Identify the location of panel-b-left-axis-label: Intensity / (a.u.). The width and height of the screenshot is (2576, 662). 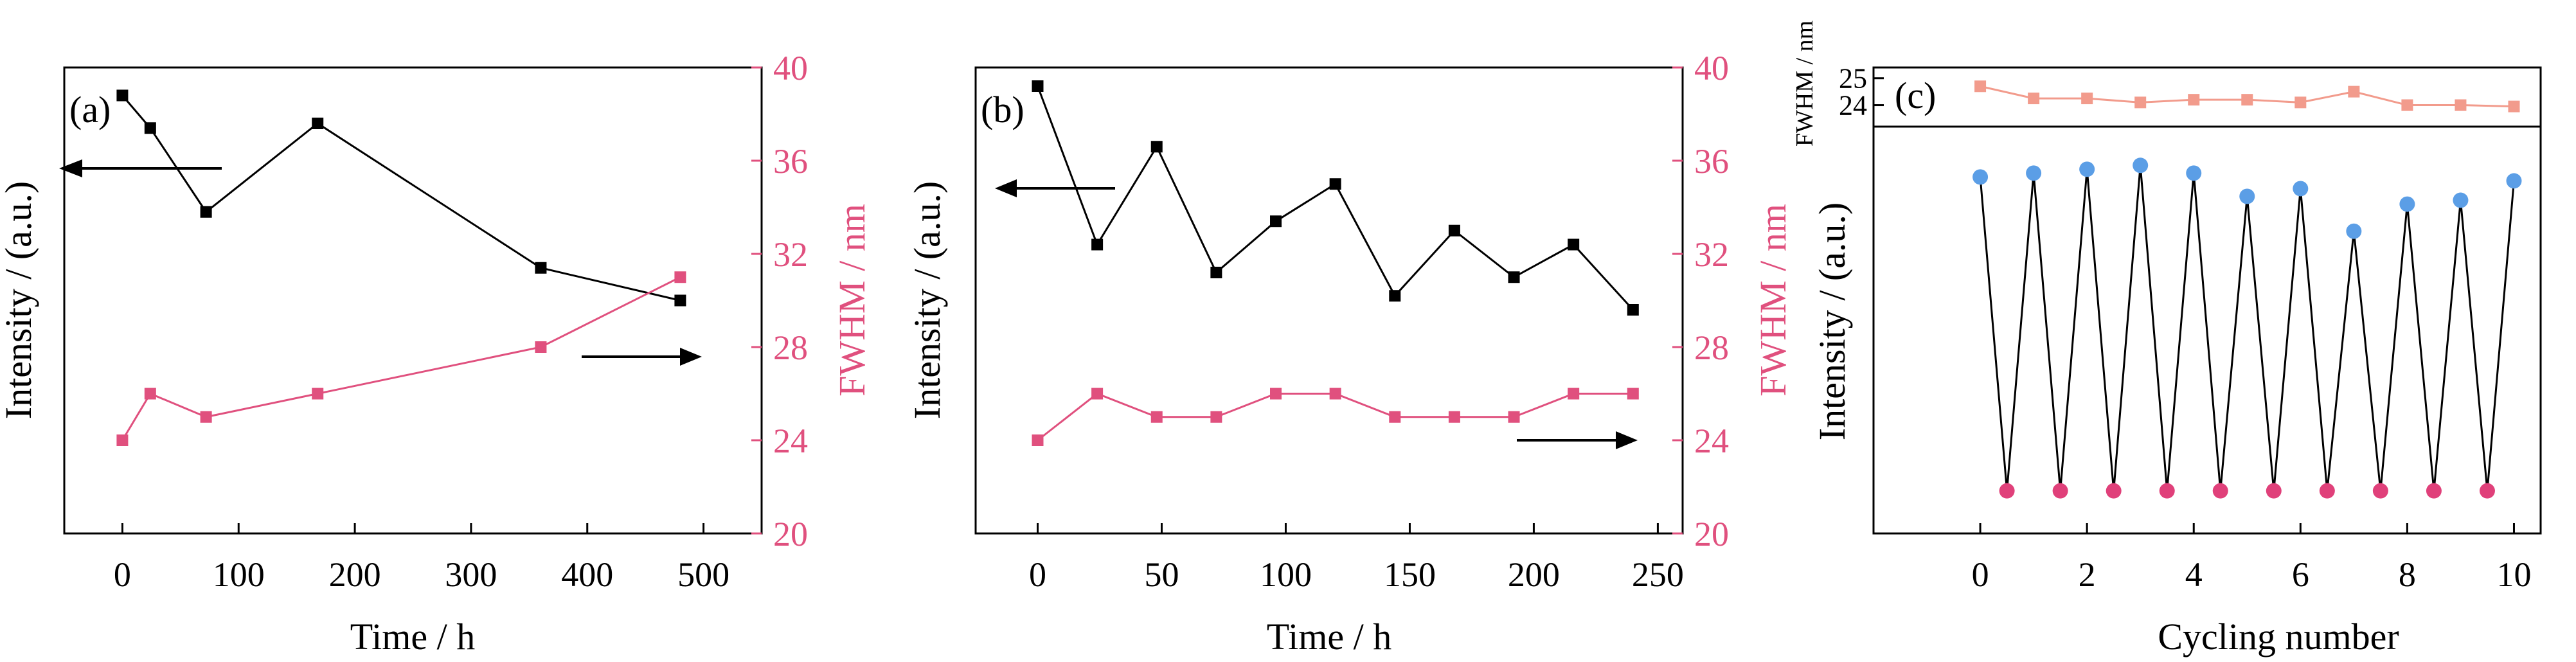
(927, 300).